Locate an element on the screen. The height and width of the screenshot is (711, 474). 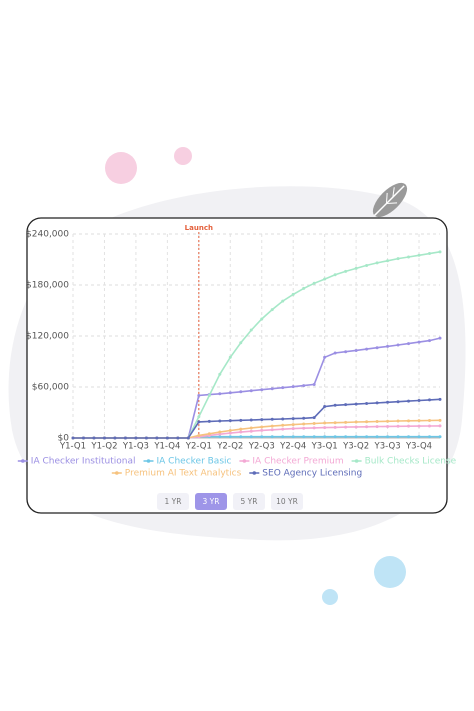
x-tick-label: Y1-Q1 is located at coordinates (72, 447).